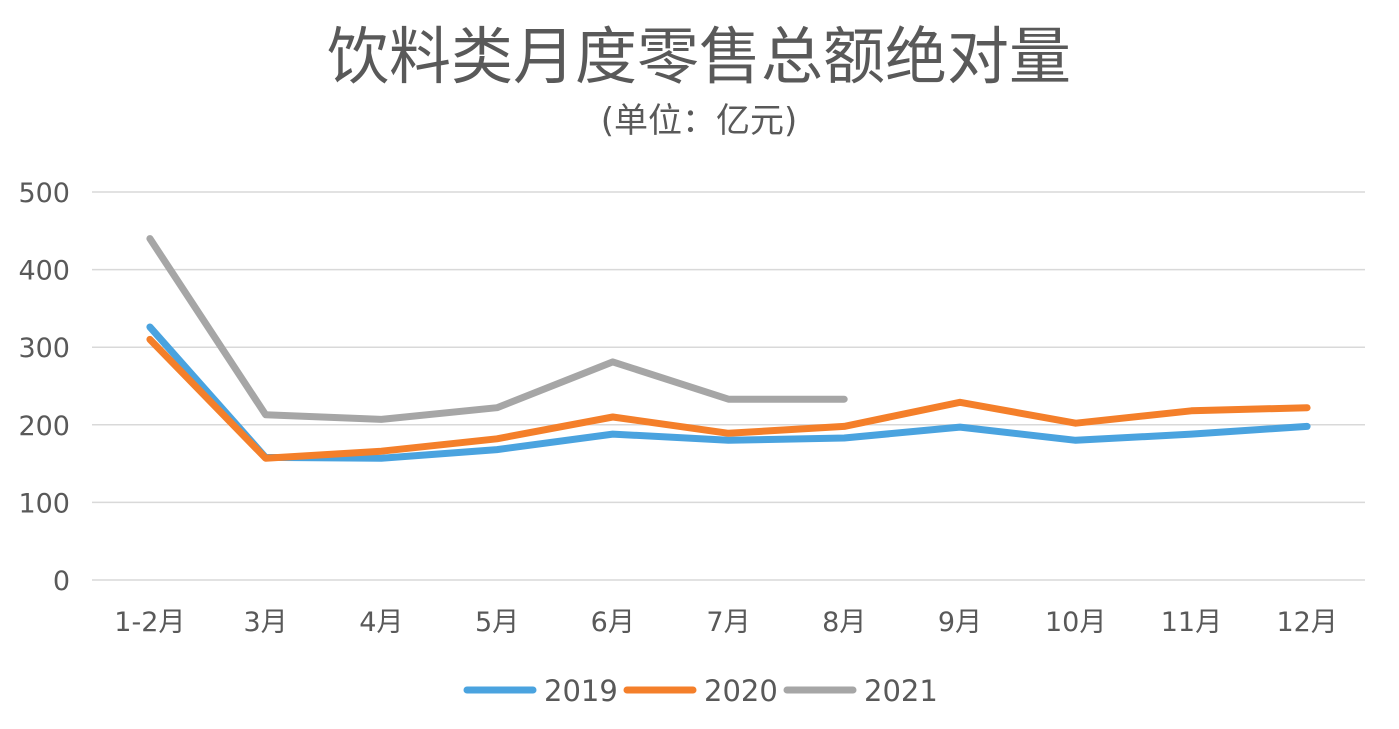 The width and height of the screenshot is (1399, 729). What do you see at coordinates (901, 691) in the screenshot?
I see `legend-label-2021: 2021` at bounding box center [901, 691].